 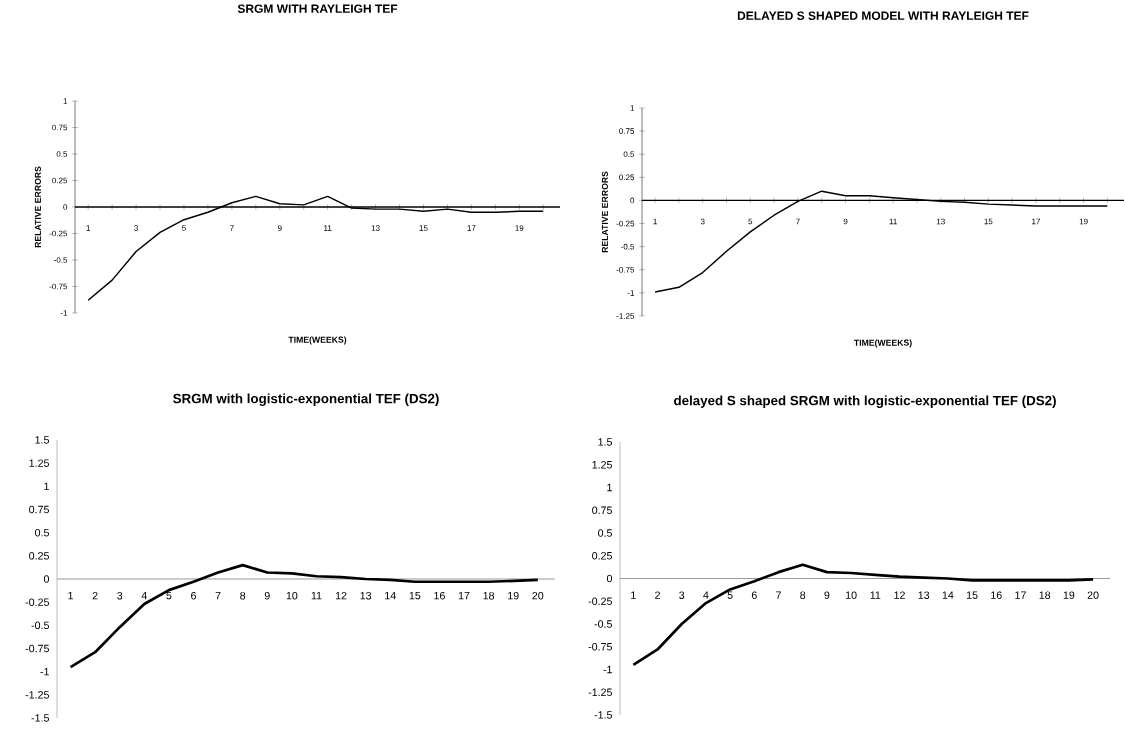 What do you see at coordinates (144, 595) in the screenshot?
I see `x-tick-label: 4` at bounding box center [144, 595].